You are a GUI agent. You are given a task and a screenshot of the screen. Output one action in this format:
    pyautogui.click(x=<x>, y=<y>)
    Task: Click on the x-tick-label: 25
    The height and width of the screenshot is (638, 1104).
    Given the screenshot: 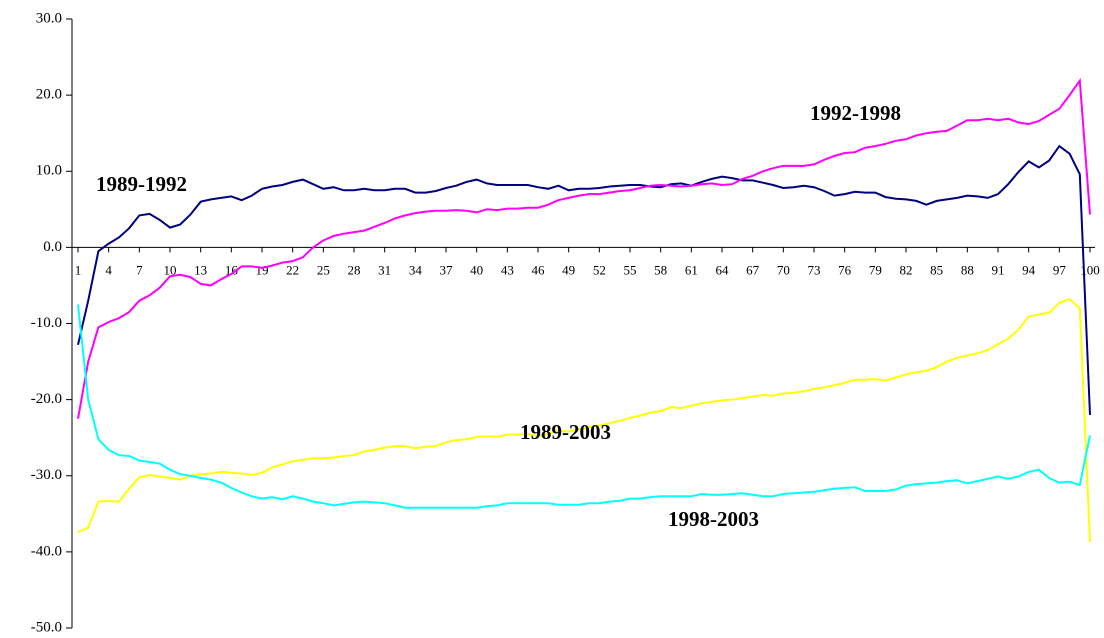 What is the action you would take?
    pyautogui.click(x=323, y=269)
    